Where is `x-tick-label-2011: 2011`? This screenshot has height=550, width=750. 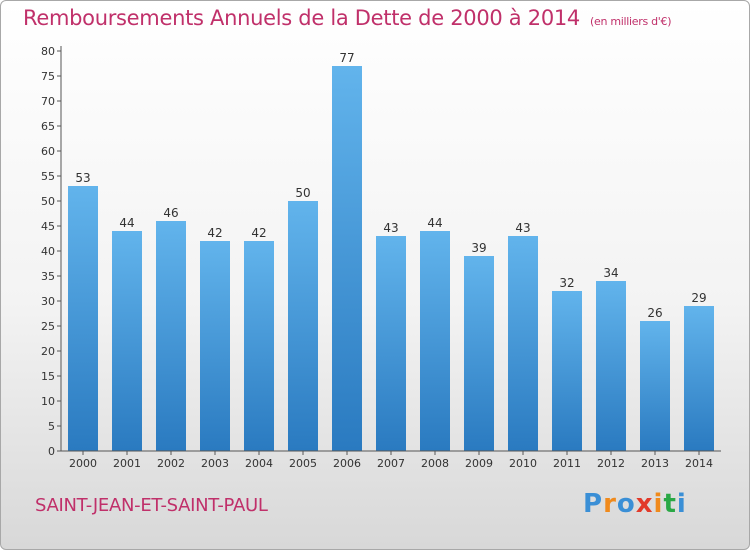
x-tick-label-2011: 2011 is located at coordinates (567, 463).